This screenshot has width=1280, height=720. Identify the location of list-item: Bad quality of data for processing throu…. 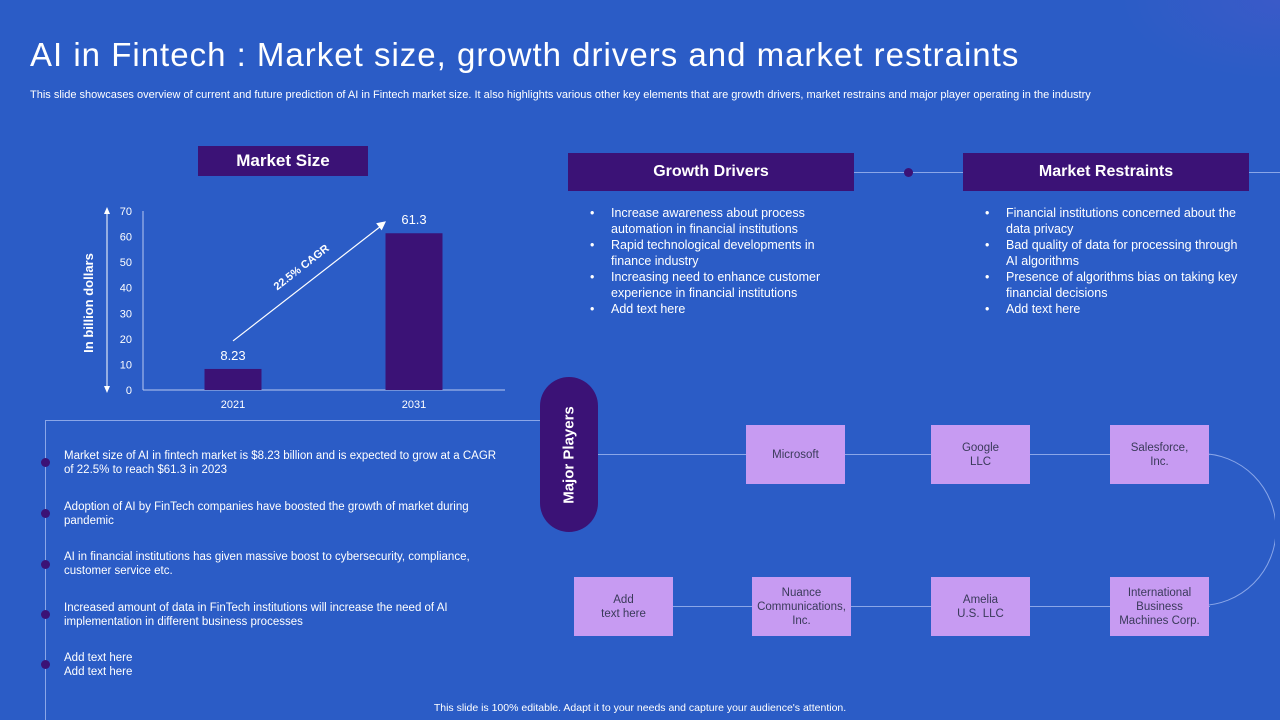
(1115, 253).